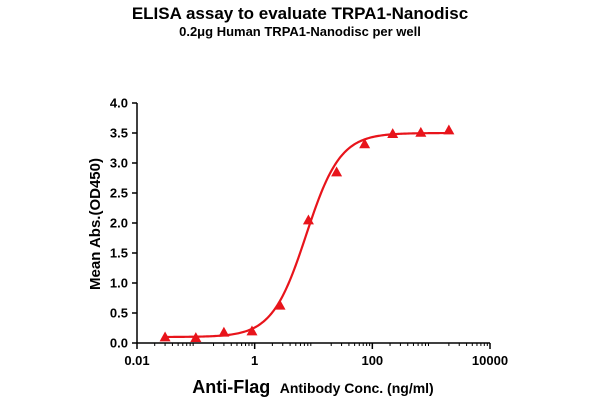  I want to click on y-tick-label: 0.5, so click(119, 313).